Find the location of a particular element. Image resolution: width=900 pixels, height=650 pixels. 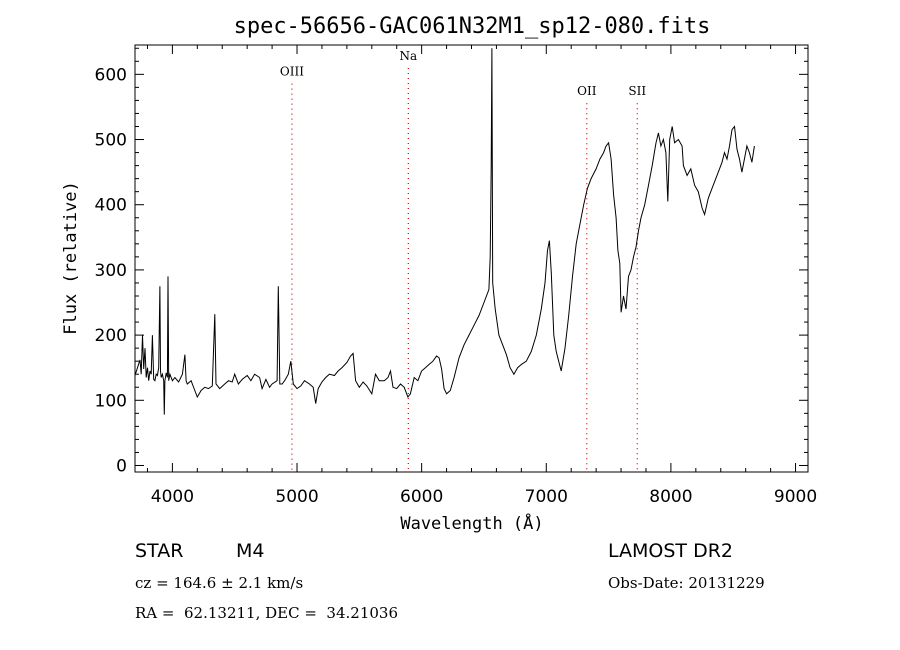

x-tick-label: 5000 is located at coordinates (296, 497).